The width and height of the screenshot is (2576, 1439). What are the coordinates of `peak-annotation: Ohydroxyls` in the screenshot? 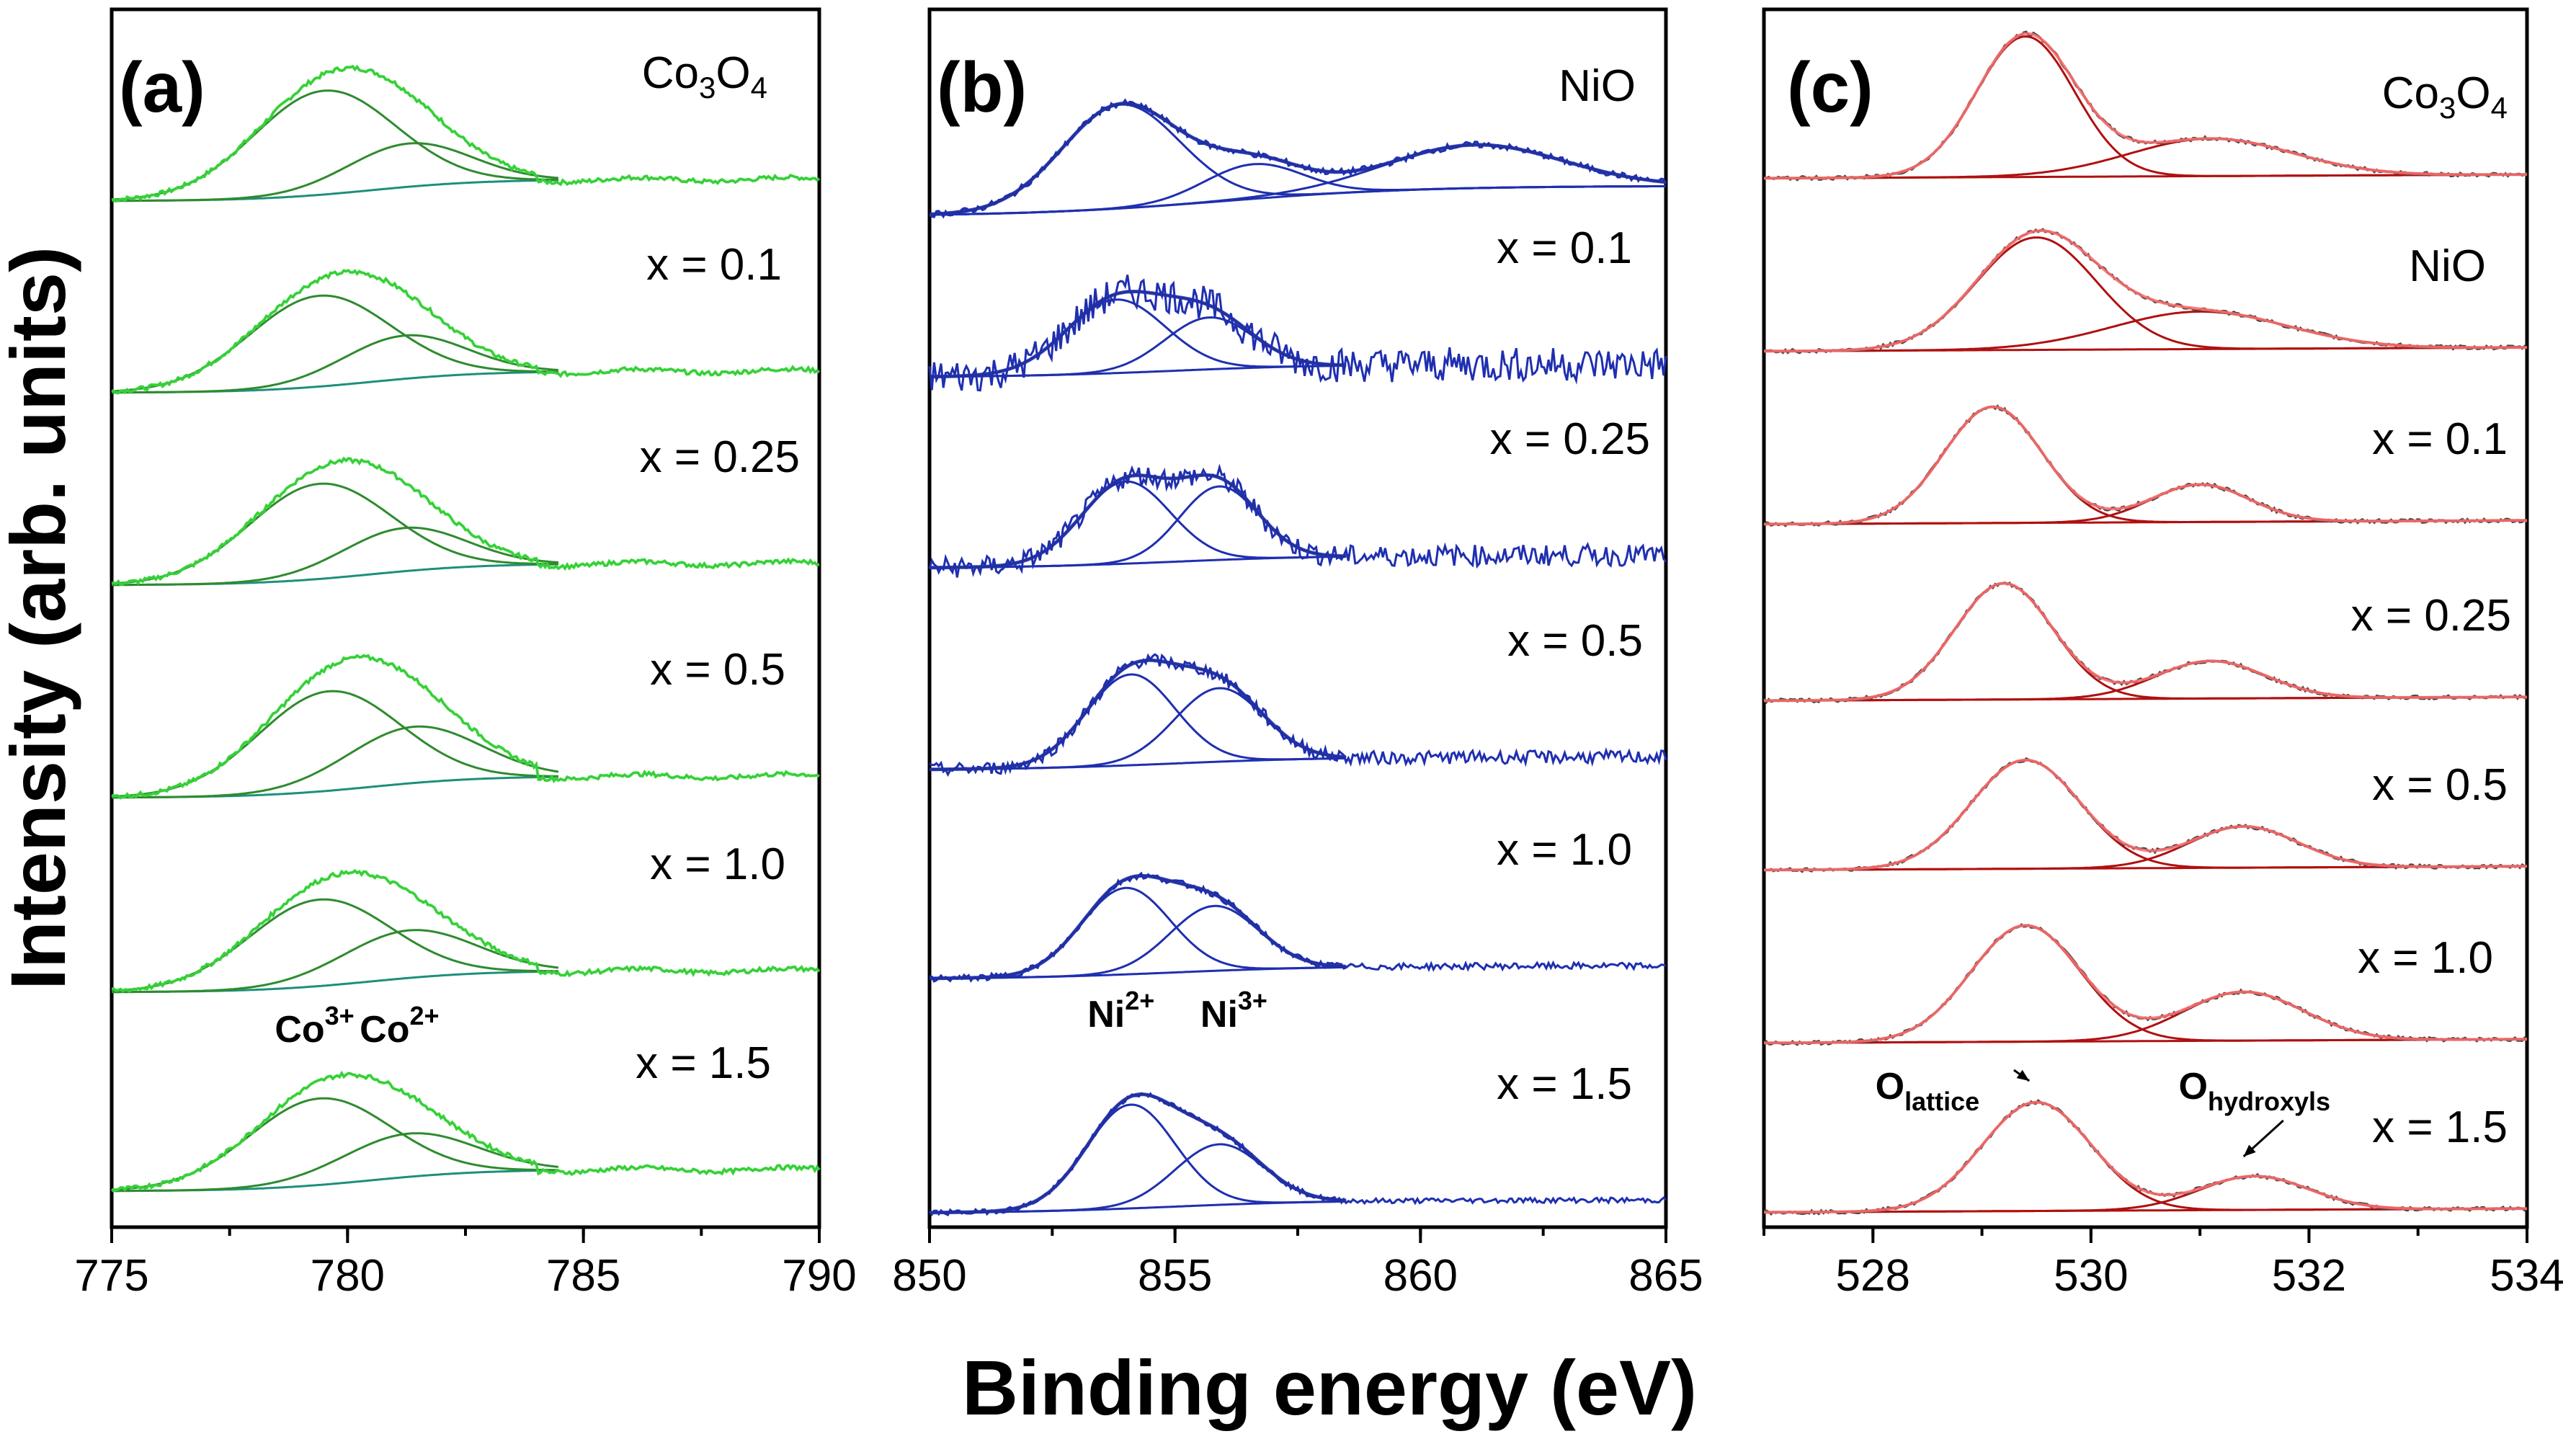 It's located at (2255, 1091).